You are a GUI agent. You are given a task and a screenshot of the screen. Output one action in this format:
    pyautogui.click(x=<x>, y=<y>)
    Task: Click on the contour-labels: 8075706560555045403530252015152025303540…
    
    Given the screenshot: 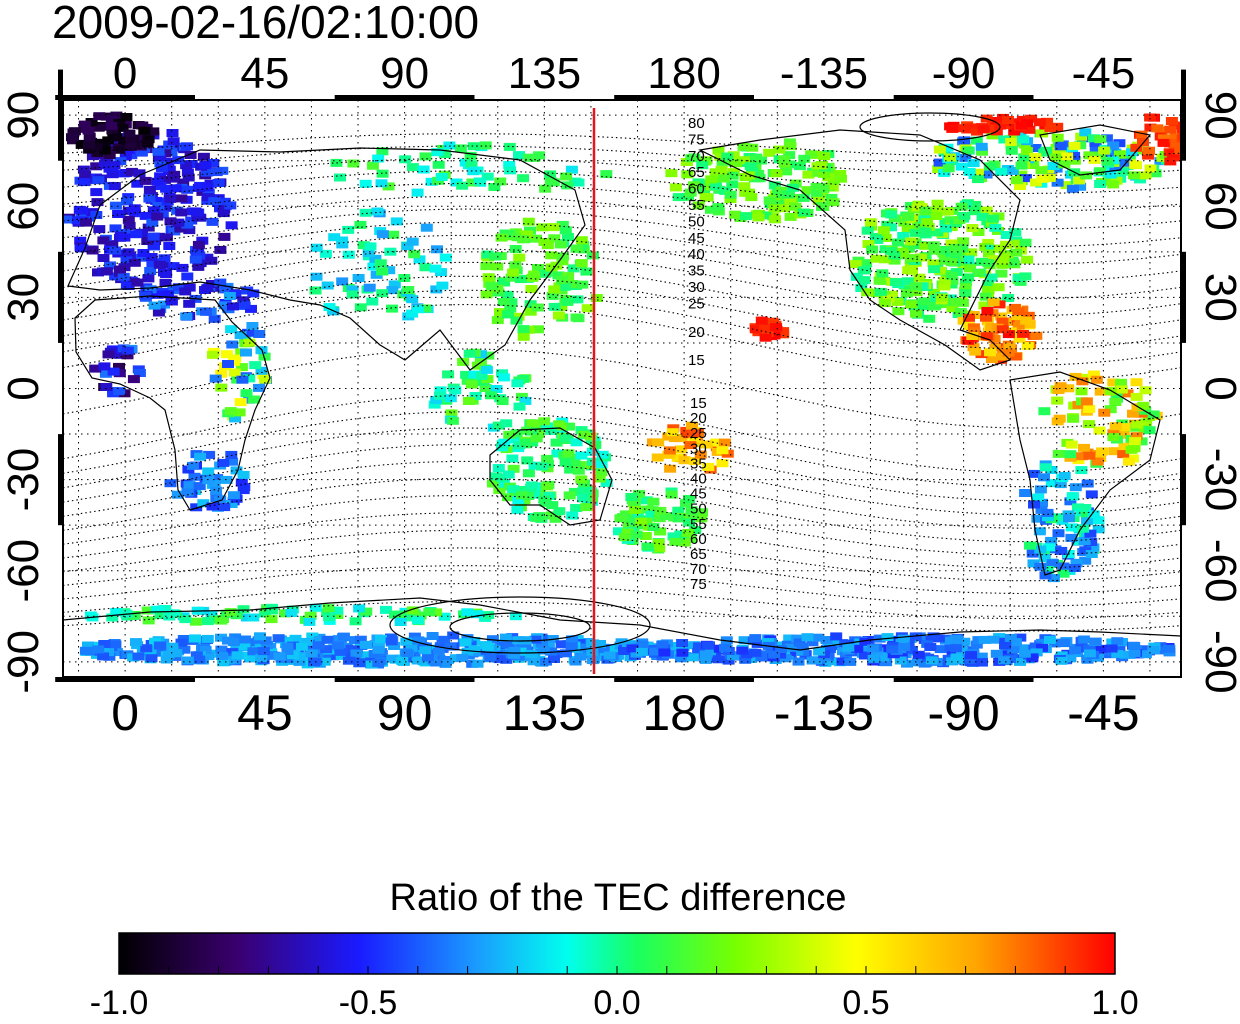 What is the action you would take?
    pyautogui.click(x=697, y=354)
    